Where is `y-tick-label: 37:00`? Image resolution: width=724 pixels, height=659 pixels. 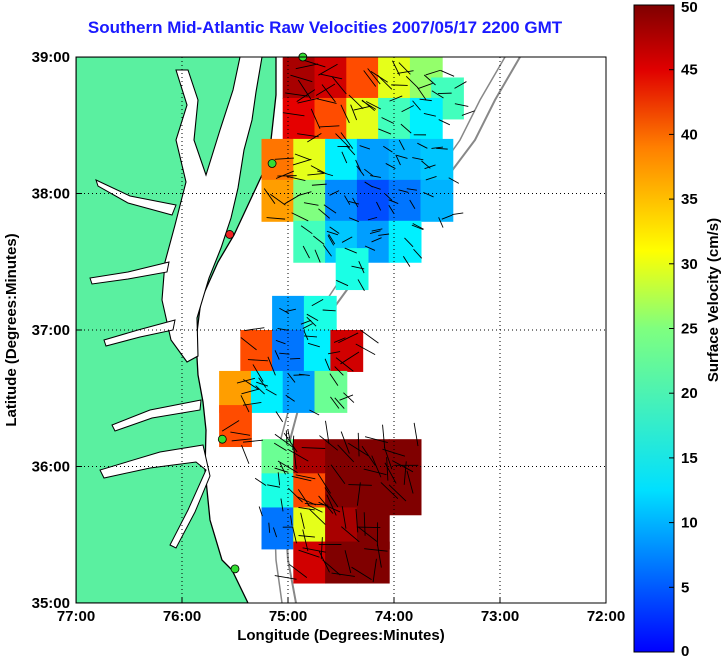 y-tick-label: 37:00 is located at coordinates (51, 330).